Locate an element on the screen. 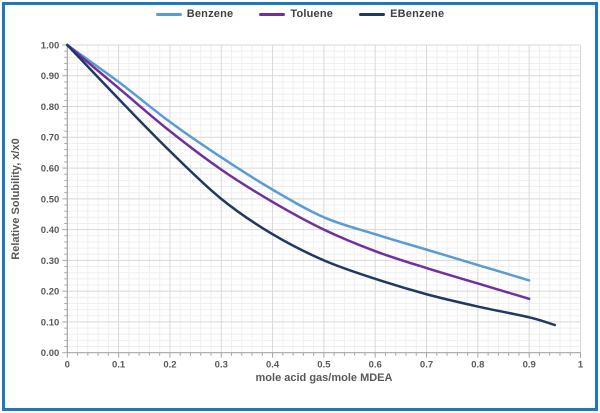 Image resolution: width=600 pixels, height=413 pixels. x-axis-tick-labels: 0 0.1 0.2 0.3 0.4 0.5 0.6 0.7 0.8 0.9 1 is located at coordinates (324, 365).